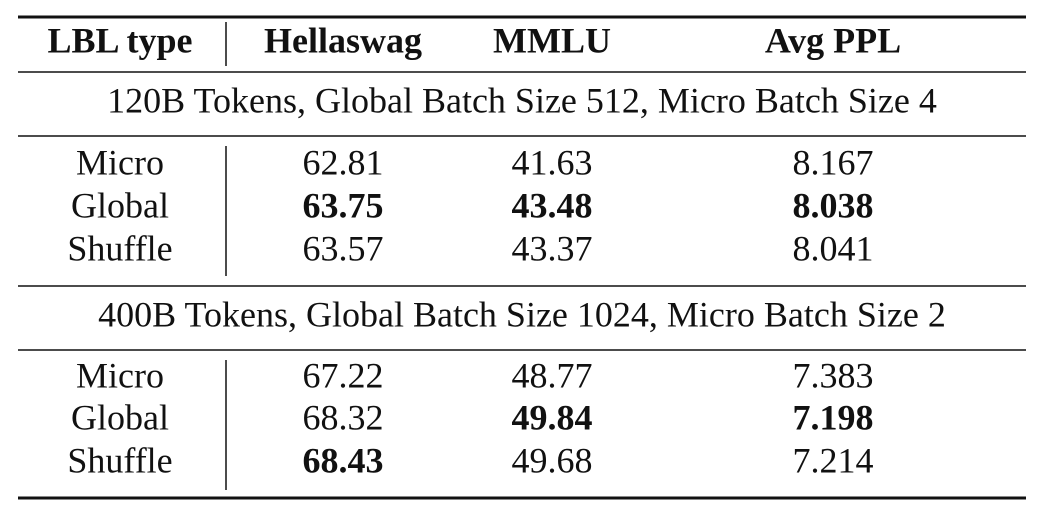  What do you see at coordinates (552, 205) in the screenshot?
I see `cell: 43.48` at bounding box center [552, 205].